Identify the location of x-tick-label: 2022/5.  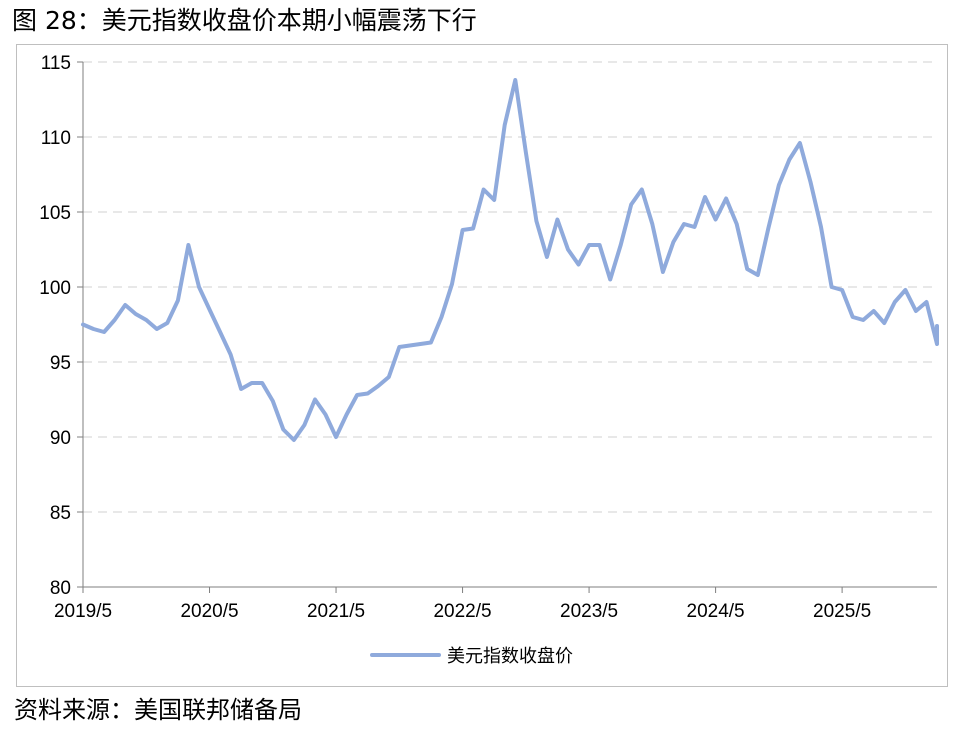
(462, 611).